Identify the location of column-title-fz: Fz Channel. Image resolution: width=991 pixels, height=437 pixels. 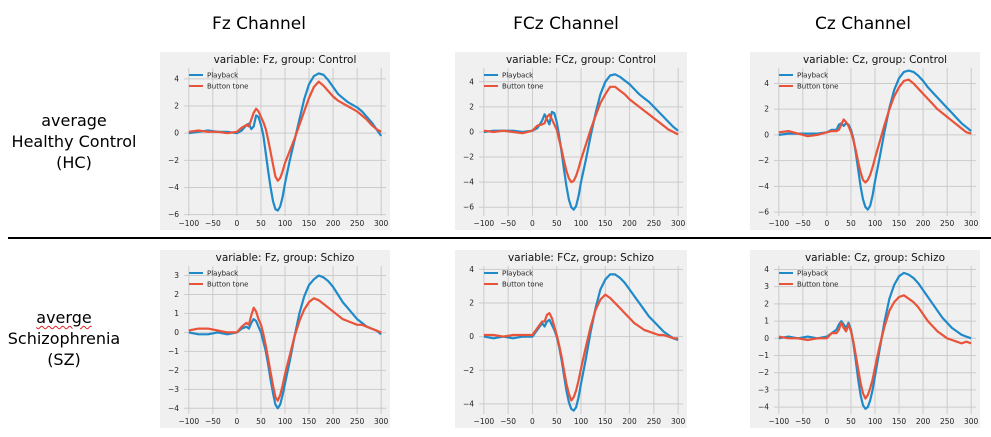
(259, 24).